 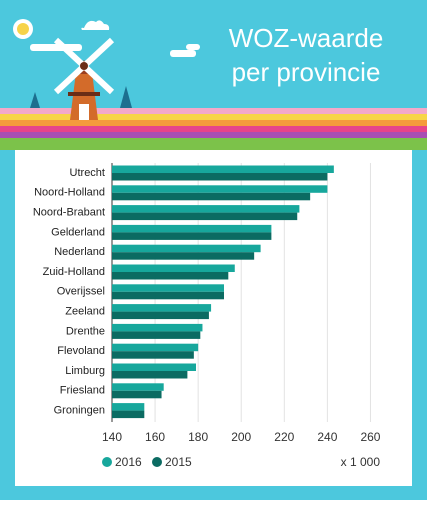 I want to click on y-tick-label: Zuid-Holland, so click(x=74, y=272).